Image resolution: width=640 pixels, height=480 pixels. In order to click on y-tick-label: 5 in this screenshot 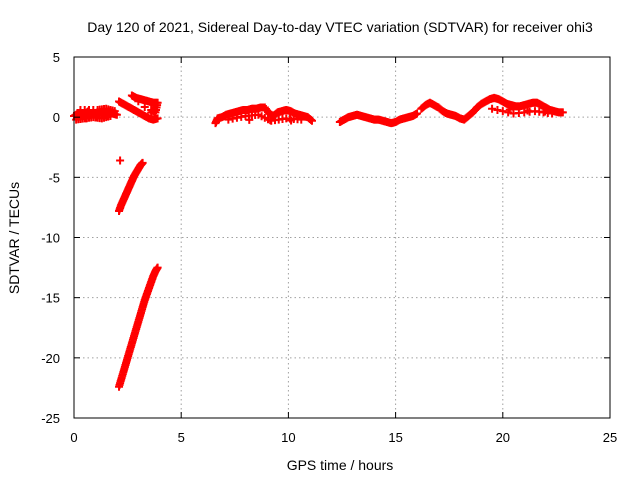, I will do `click(56, 57)`.